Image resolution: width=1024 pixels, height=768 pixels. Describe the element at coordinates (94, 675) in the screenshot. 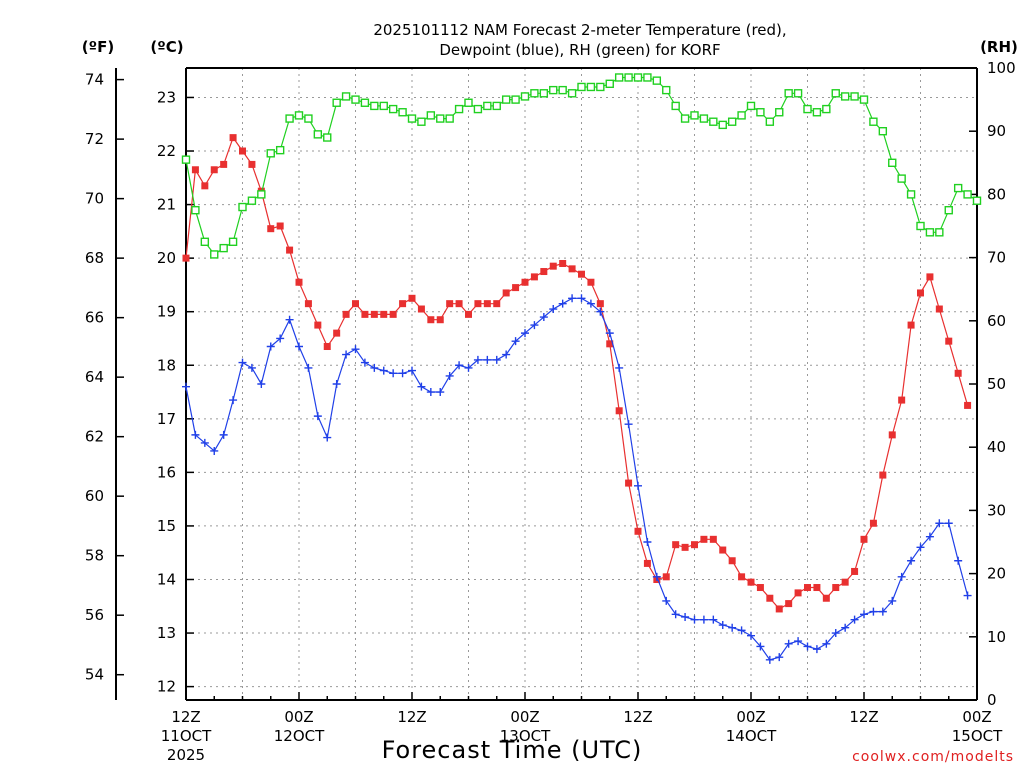

I see `fahrenheit-tick-label: 54` at that location.